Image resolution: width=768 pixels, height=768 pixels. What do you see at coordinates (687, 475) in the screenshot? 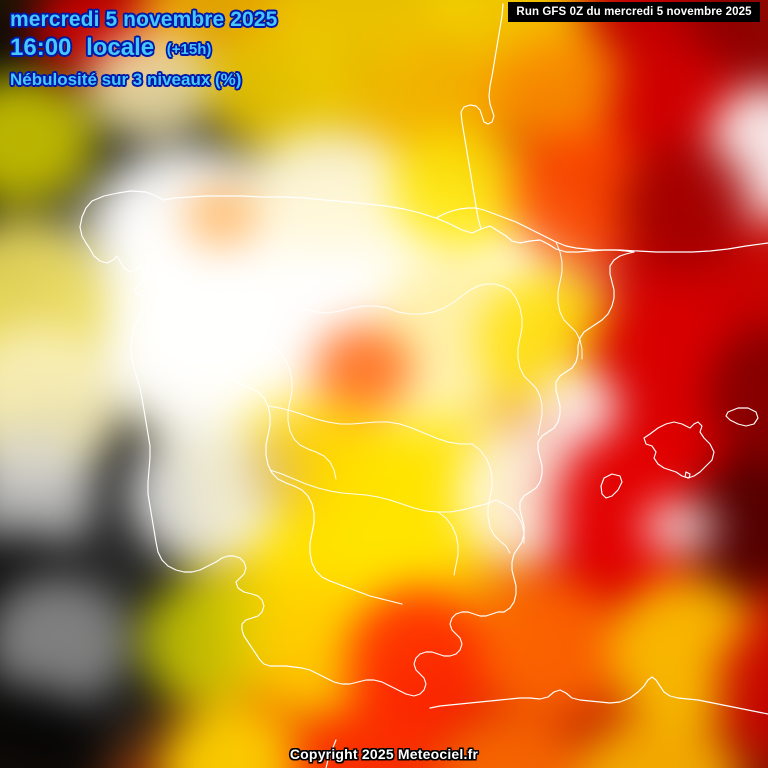
I see `island-cabrera` at bounding box center [687, 475].